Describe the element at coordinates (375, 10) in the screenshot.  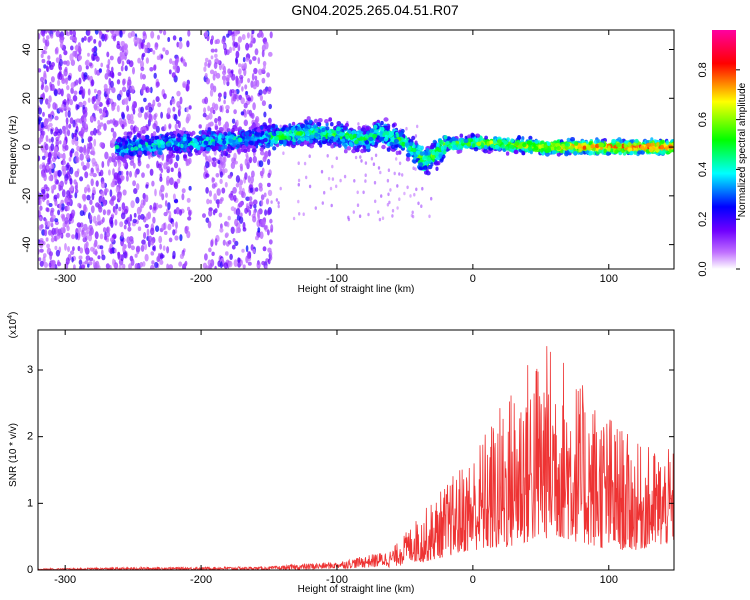
I see `page-title: GN04.2025.265.04.51.R07` at that location.